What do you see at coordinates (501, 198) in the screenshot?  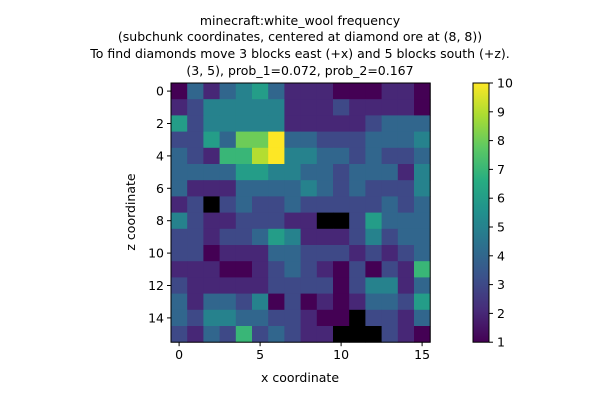 I see `colorbar-tick-label: 6` at bounding box center [501, 198].